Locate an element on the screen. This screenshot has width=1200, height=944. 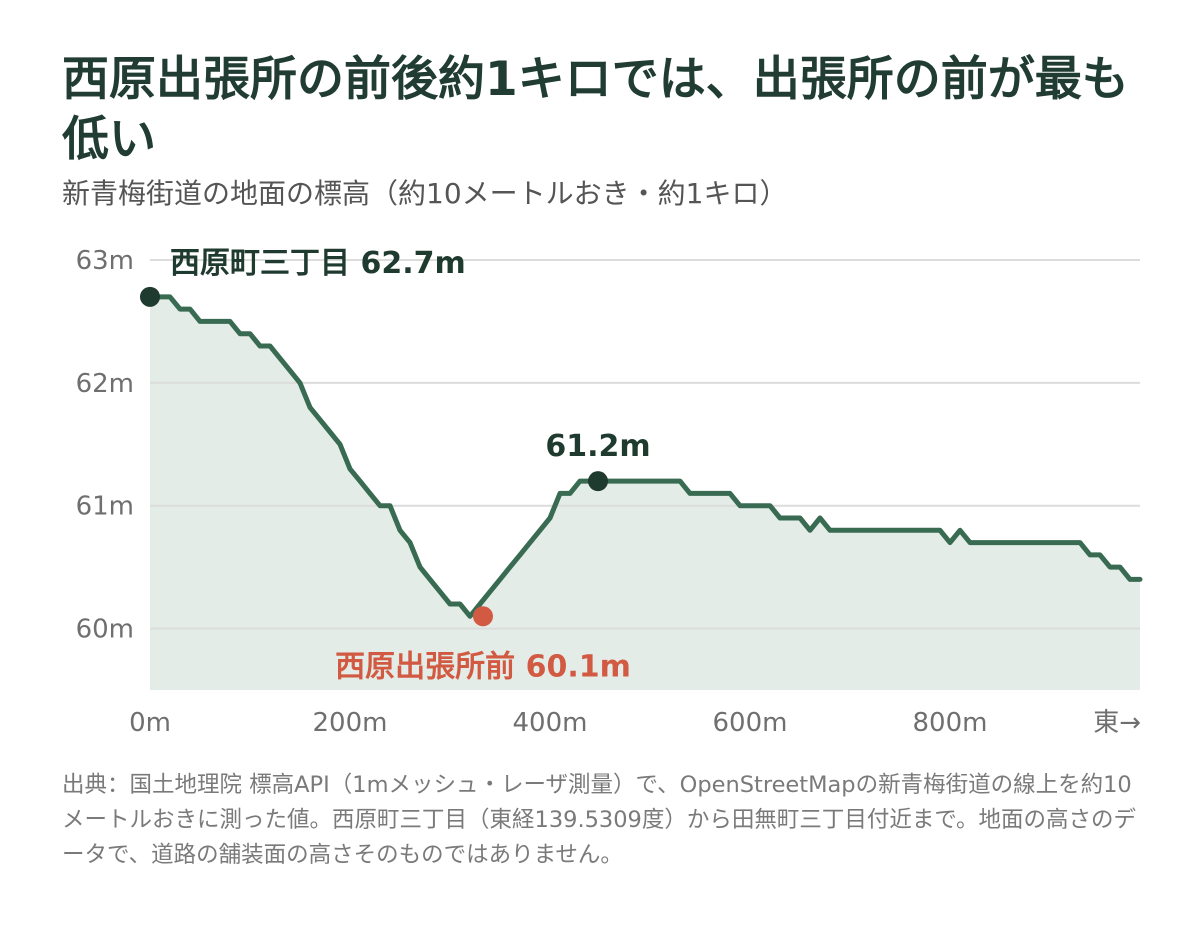
x-tick-label: 200m is located at coordinates (350, 723).